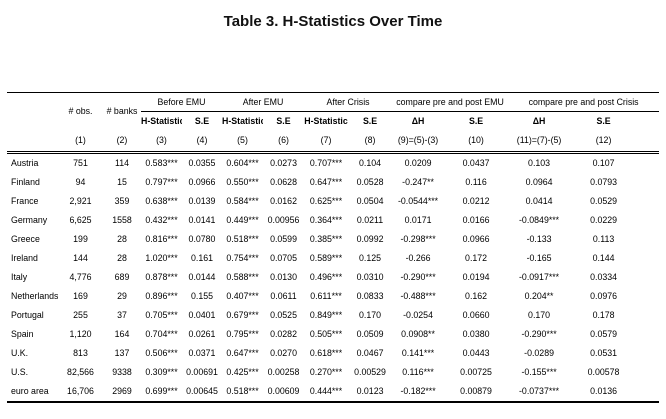 The image size is (666, 419). What do you see at coordinates (326, 201) in the screenshot?
I see `cell: 0.625***` at bounding box center [326, 201].